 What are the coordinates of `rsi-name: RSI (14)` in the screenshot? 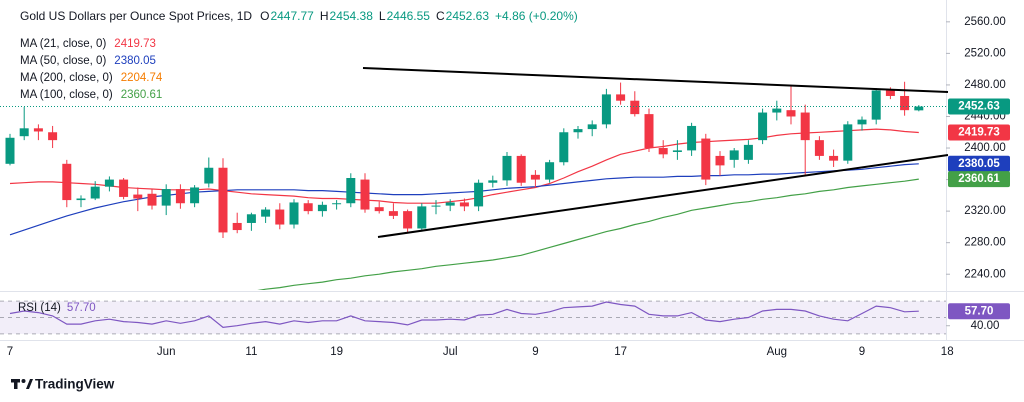 It's located at (39, 308).